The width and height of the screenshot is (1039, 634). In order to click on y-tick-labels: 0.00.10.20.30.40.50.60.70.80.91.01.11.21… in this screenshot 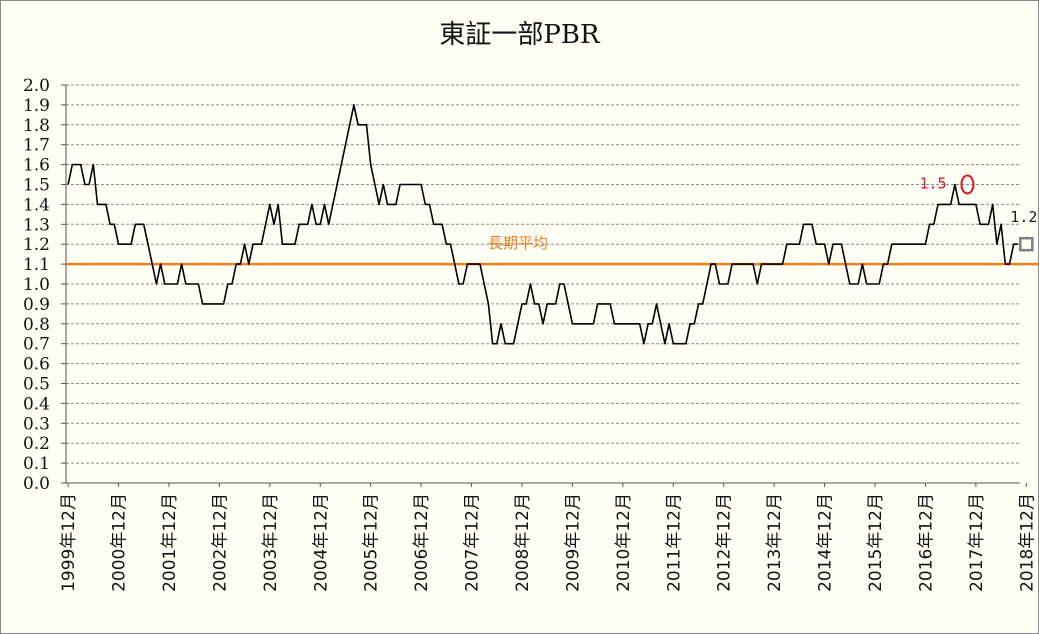, I will do `click(36, 285)`.